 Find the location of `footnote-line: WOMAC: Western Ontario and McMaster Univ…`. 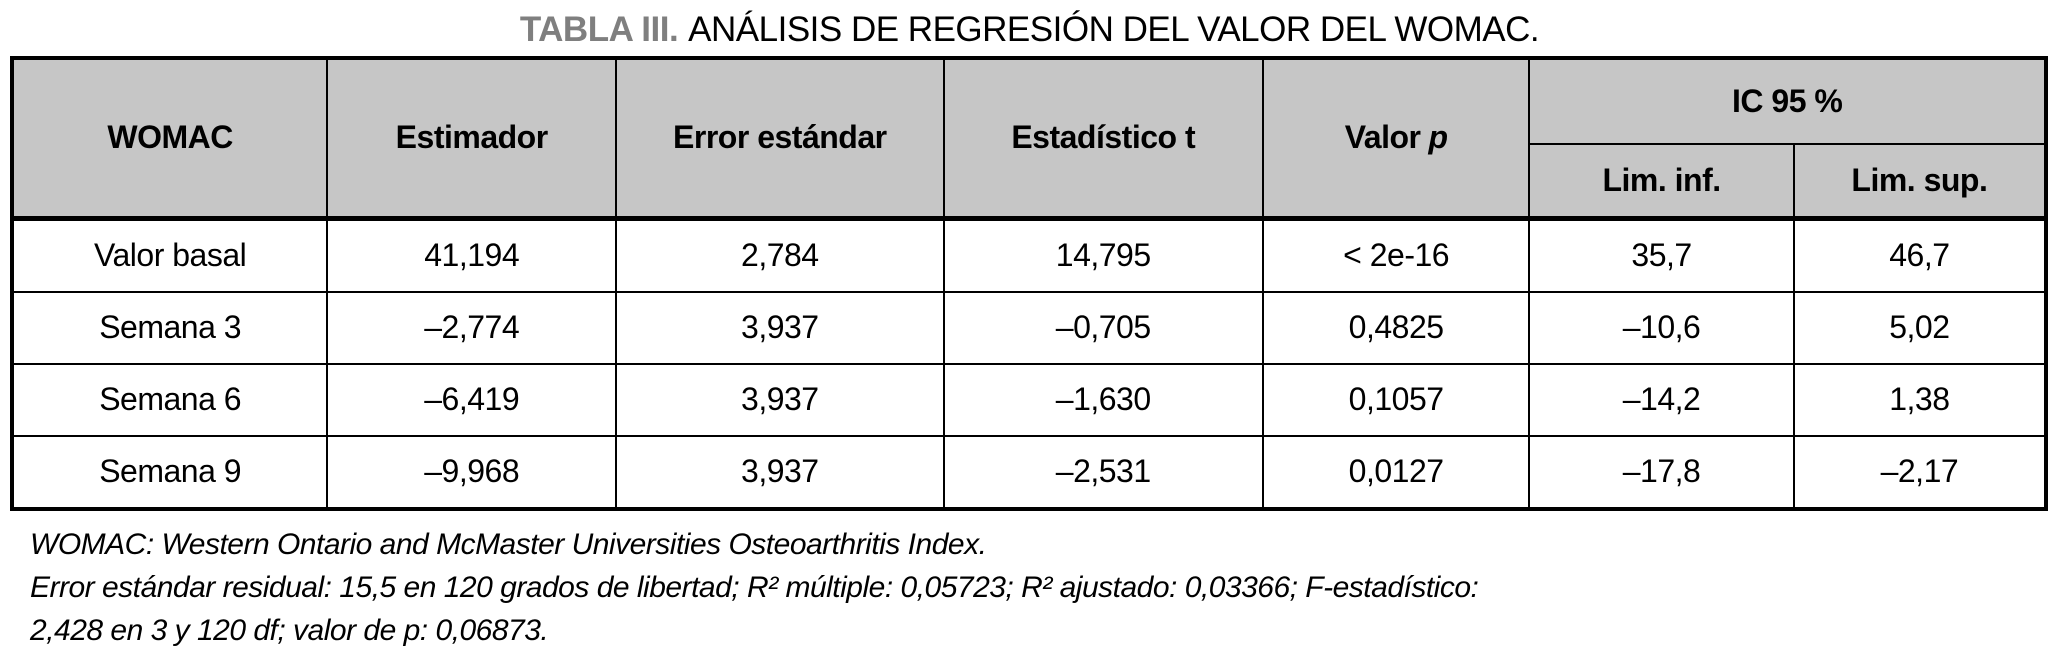

footnote-line: WOMAC: Western Ontario and McMaster Univ… is located at coordinates (508, 544).